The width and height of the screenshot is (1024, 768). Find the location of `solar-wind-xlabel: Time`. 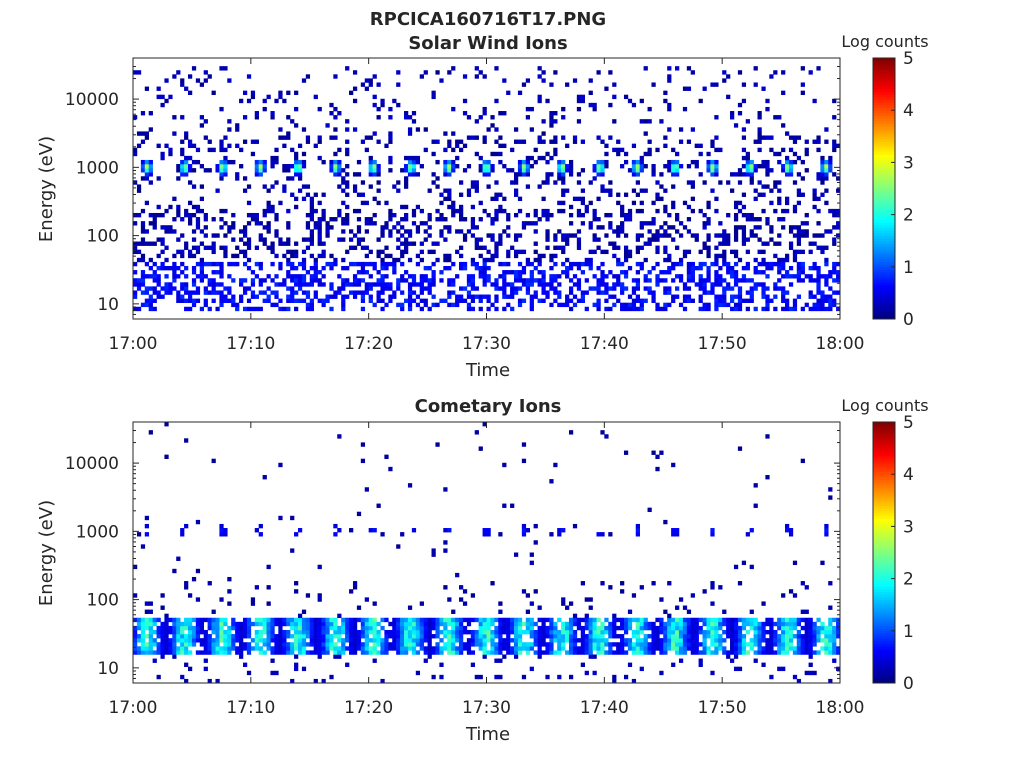

solar-wind-xlabel: Time is located at coordinates (487, 370).